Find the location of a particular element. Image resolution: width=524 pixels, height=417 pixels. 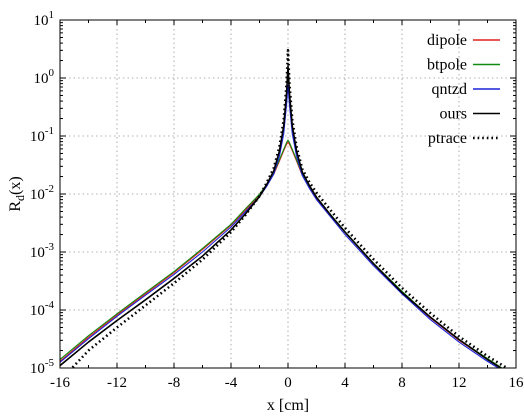

y-tick-label: 10⁻⁴ is located at coordinates (42, 309).